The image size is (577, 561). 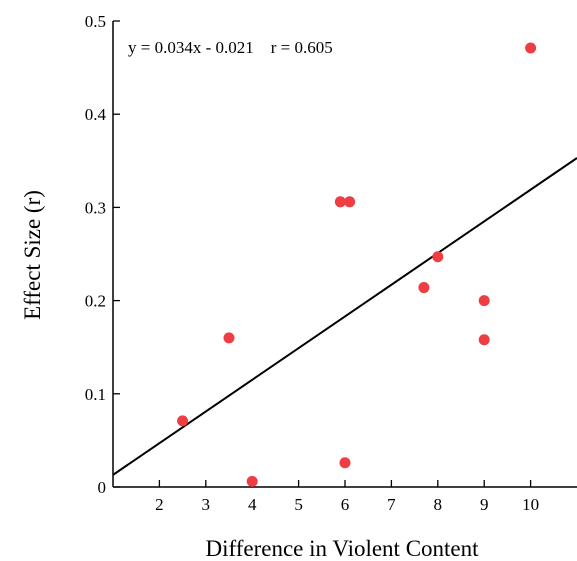 What do you see at coordinates (32, 255) in the screenshot?
I see `y-axis-title: Effect Size (r)` at bounding box center [32, 255].